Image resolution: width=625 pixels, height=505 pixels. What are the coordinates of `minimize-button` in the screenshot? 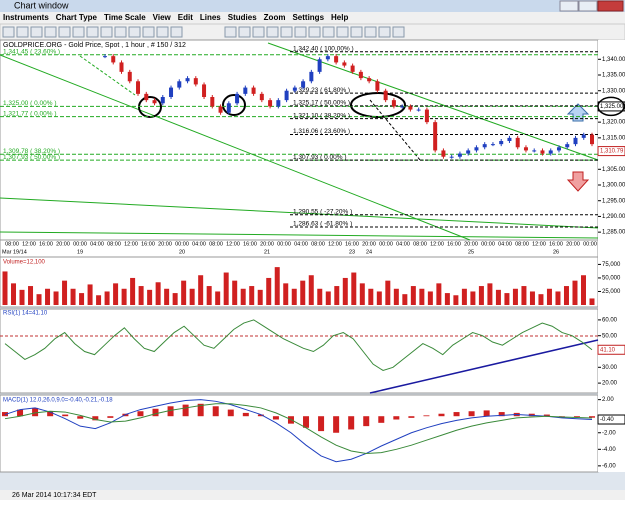 It's located at (569, 6).